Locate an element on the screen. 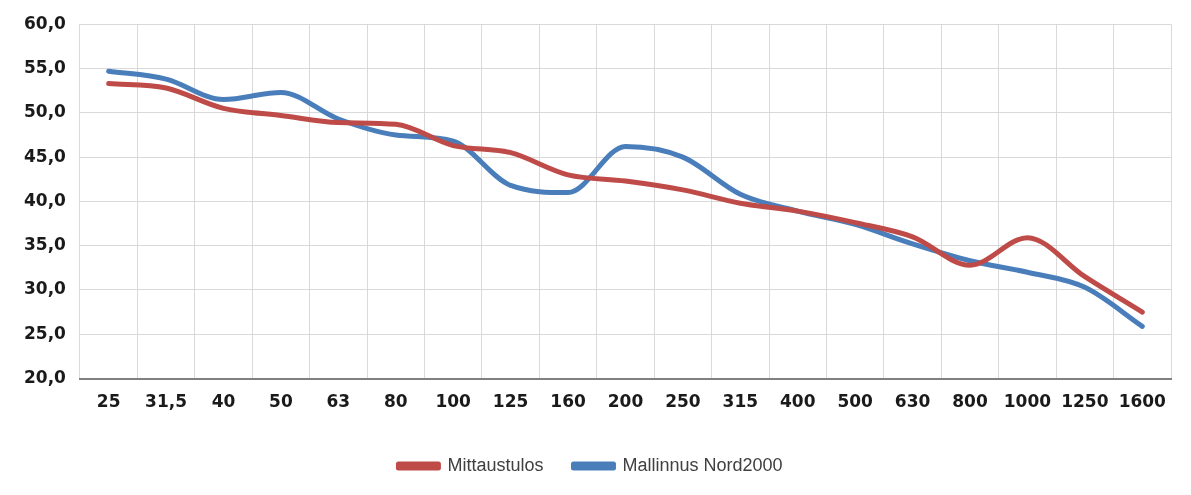 This screenshot has width=1191, height=495. y-tick-label: 35,0 is located at coordinates (45, 244).